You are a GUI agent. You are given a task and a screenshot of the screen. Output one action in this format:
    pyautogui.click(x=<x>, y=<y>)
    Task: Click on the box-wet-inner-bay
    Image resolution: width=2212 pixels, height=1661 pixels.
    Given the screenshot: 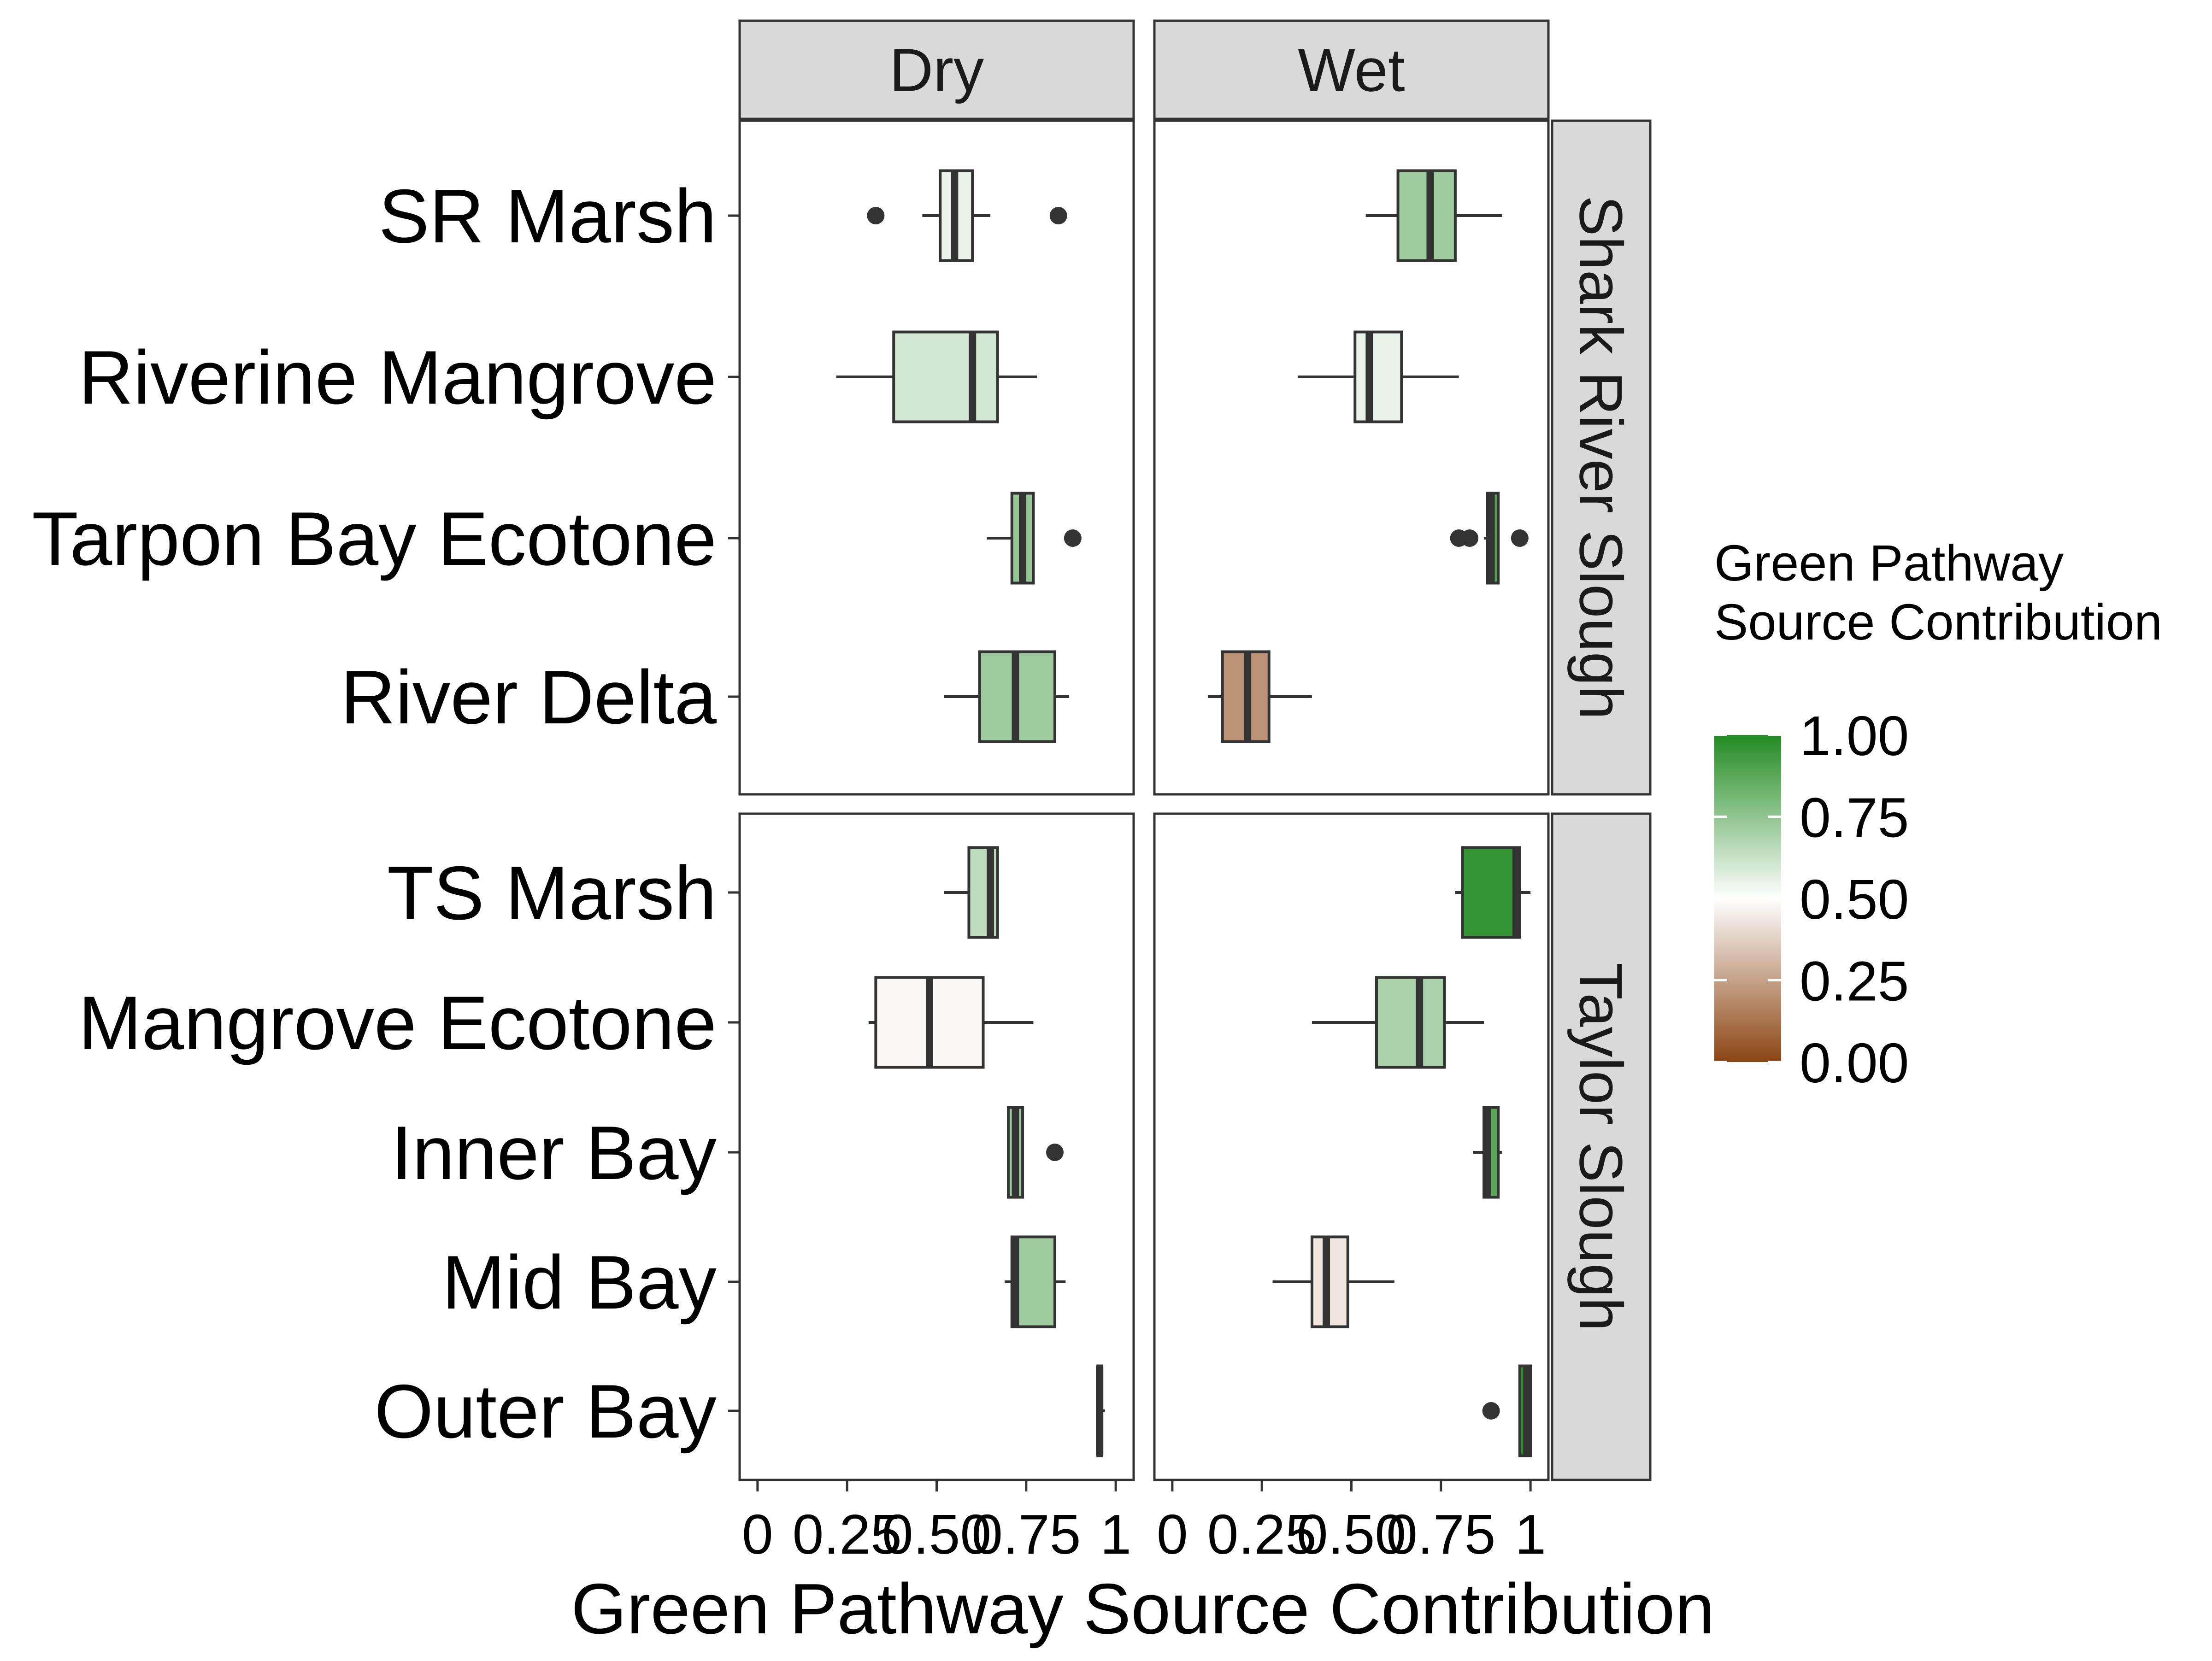 What is the action you would take?
    pyautogui.click(x=1487, y=1152)
    